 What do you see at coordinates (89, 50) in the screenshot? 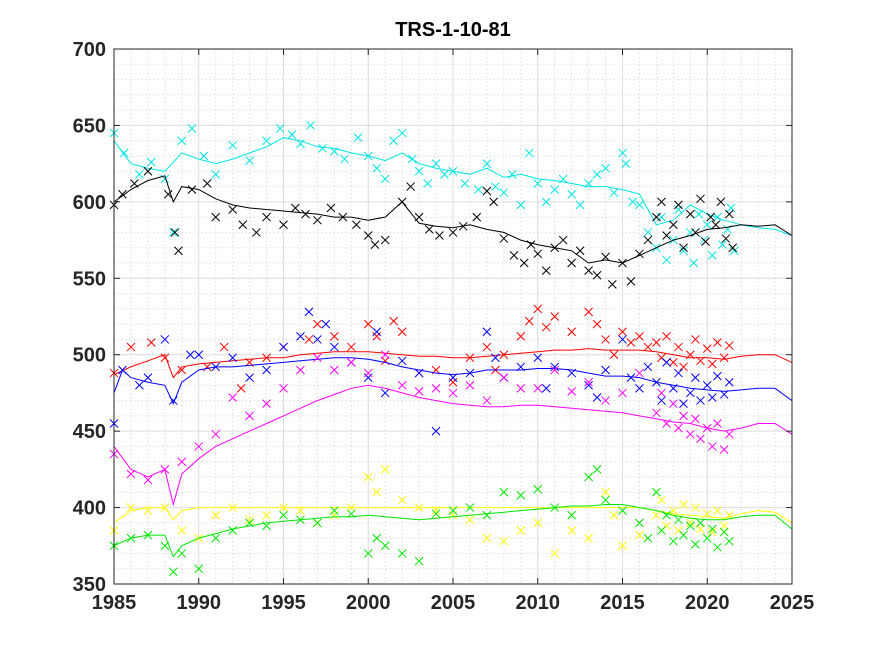
I see `y-tick-label: 700` at bounding box center [89, 50].